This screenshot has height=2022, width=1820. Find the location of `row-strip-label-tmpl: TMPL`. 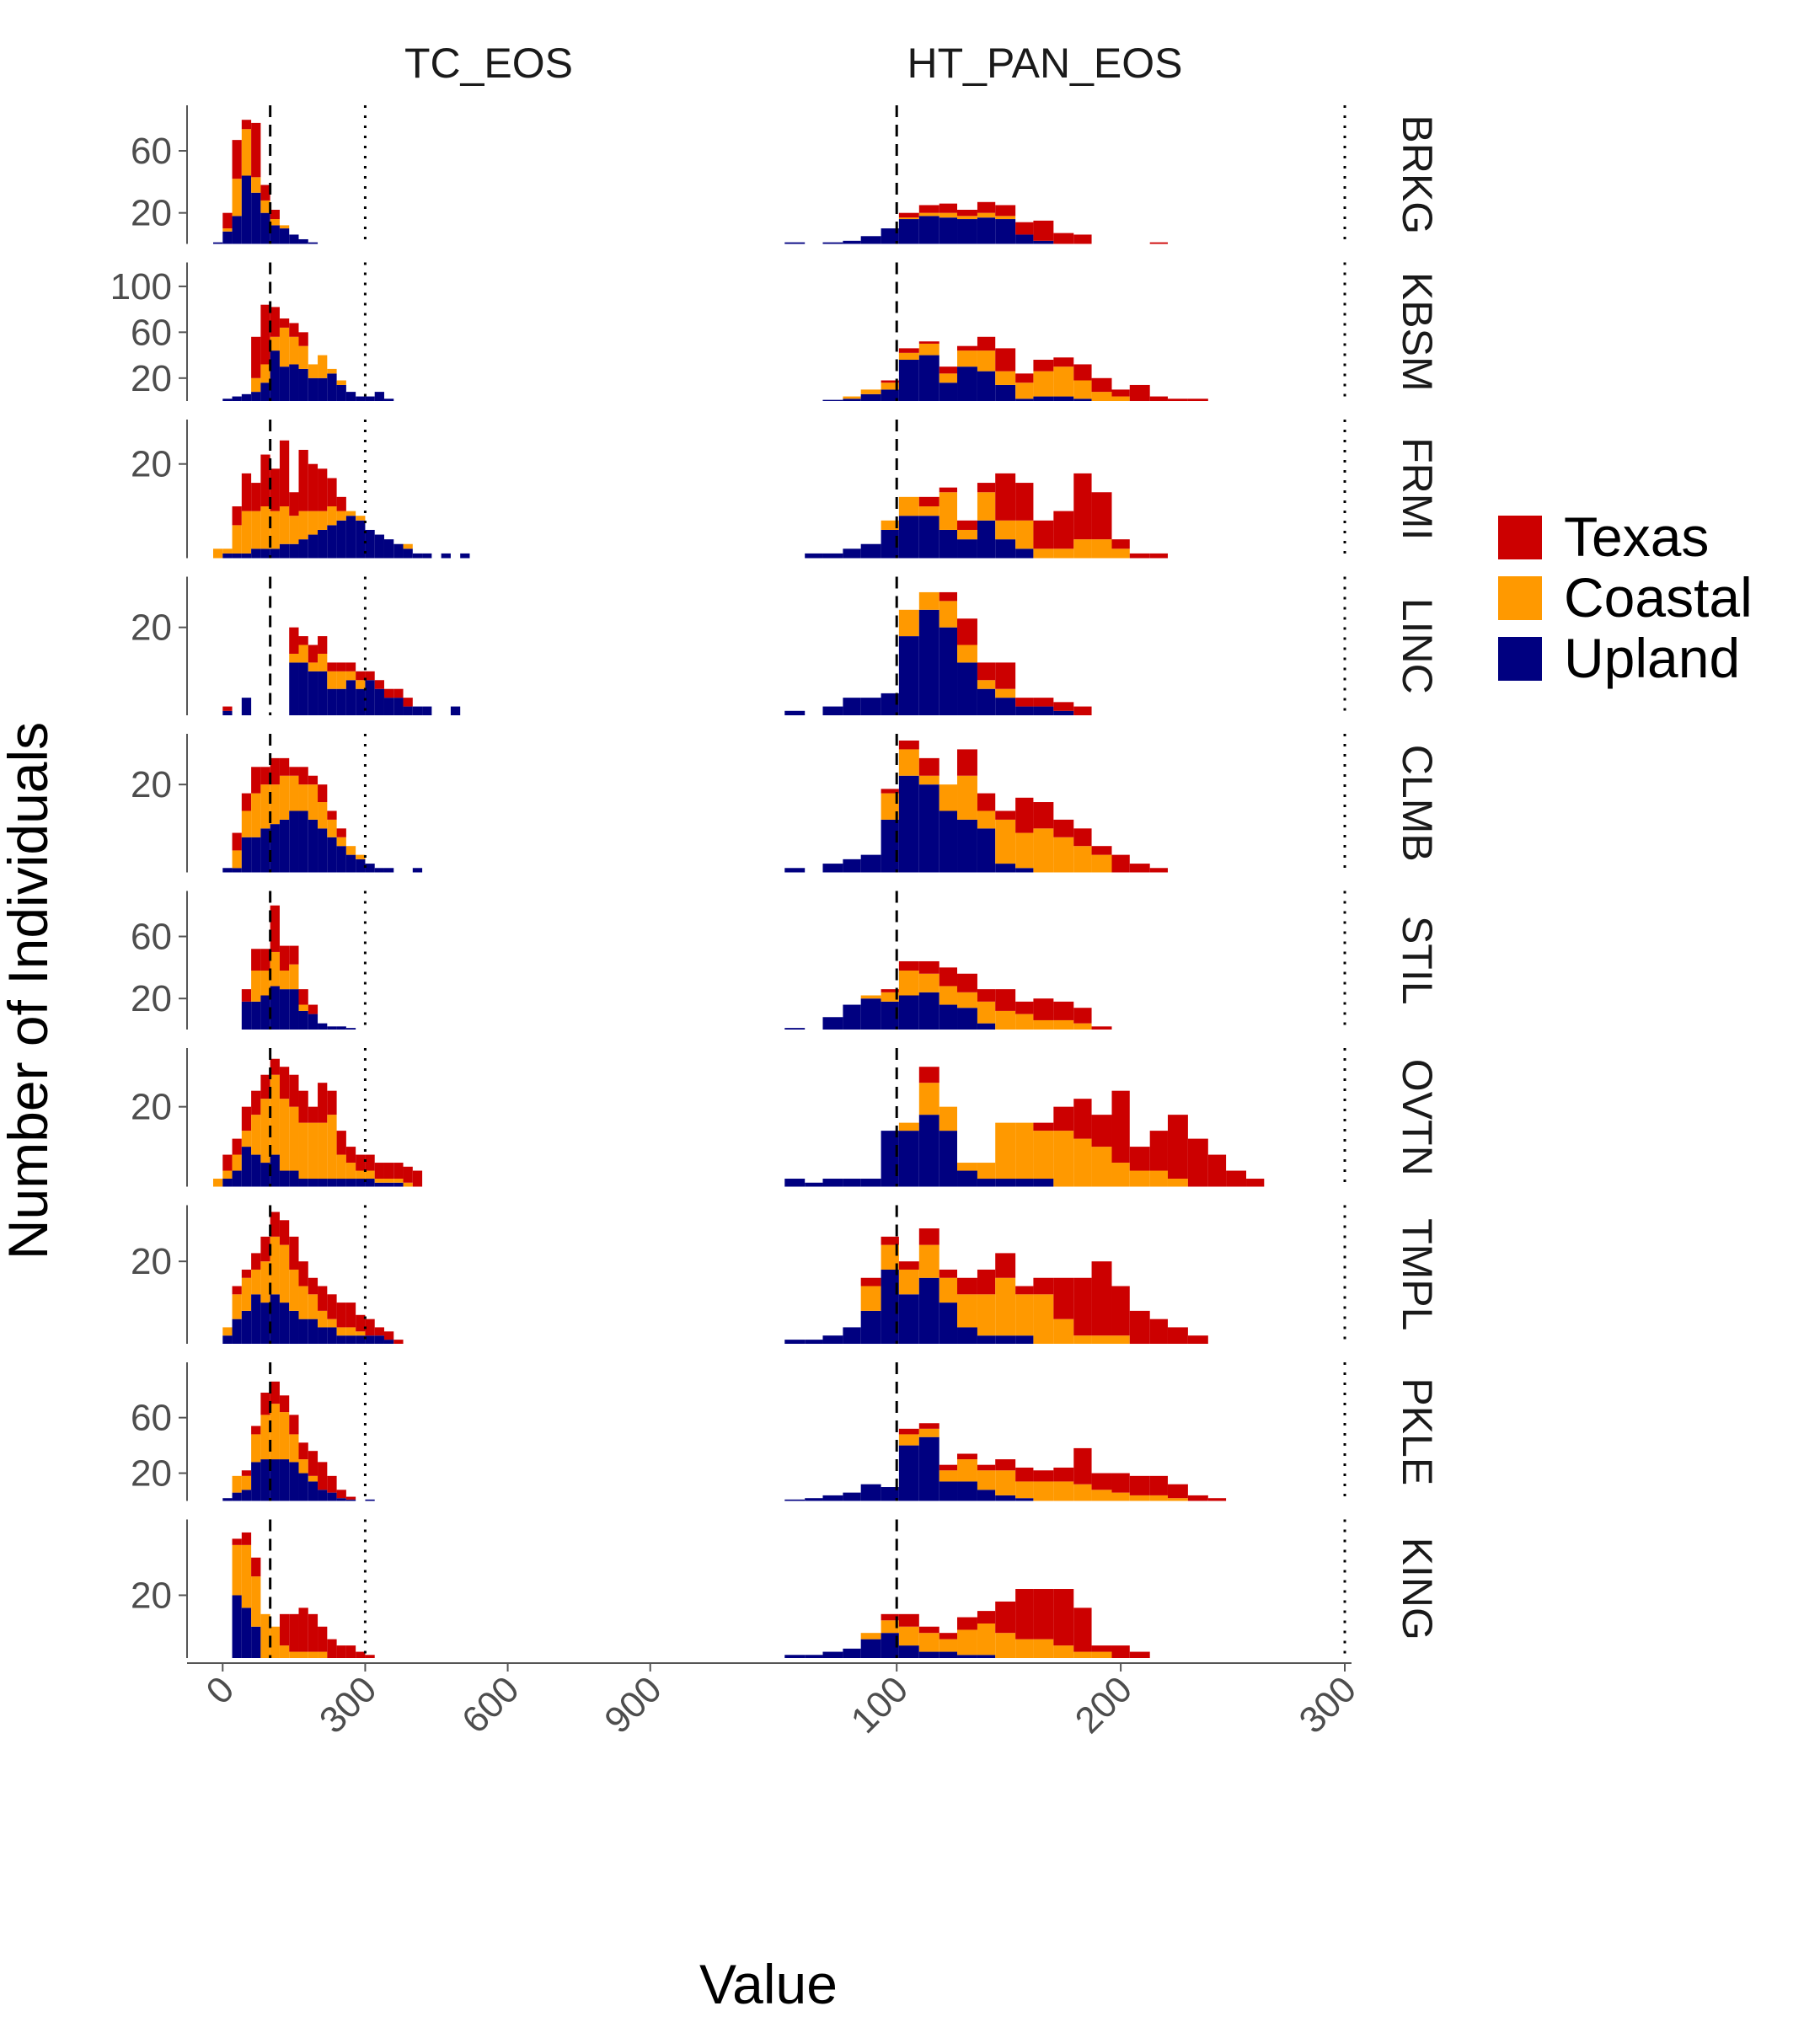

row-strip-label-tmpl: TMPL is located at coordinates (1417, 1274).